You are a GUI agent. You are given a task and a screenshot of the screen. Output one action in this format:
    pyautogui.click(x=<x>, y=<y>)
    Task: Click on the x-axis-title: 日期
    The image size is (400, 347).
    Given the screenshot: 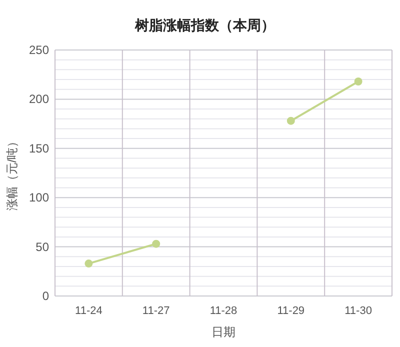 What is the action you would take?
    pyautogui.click(x=224, y=332)
    